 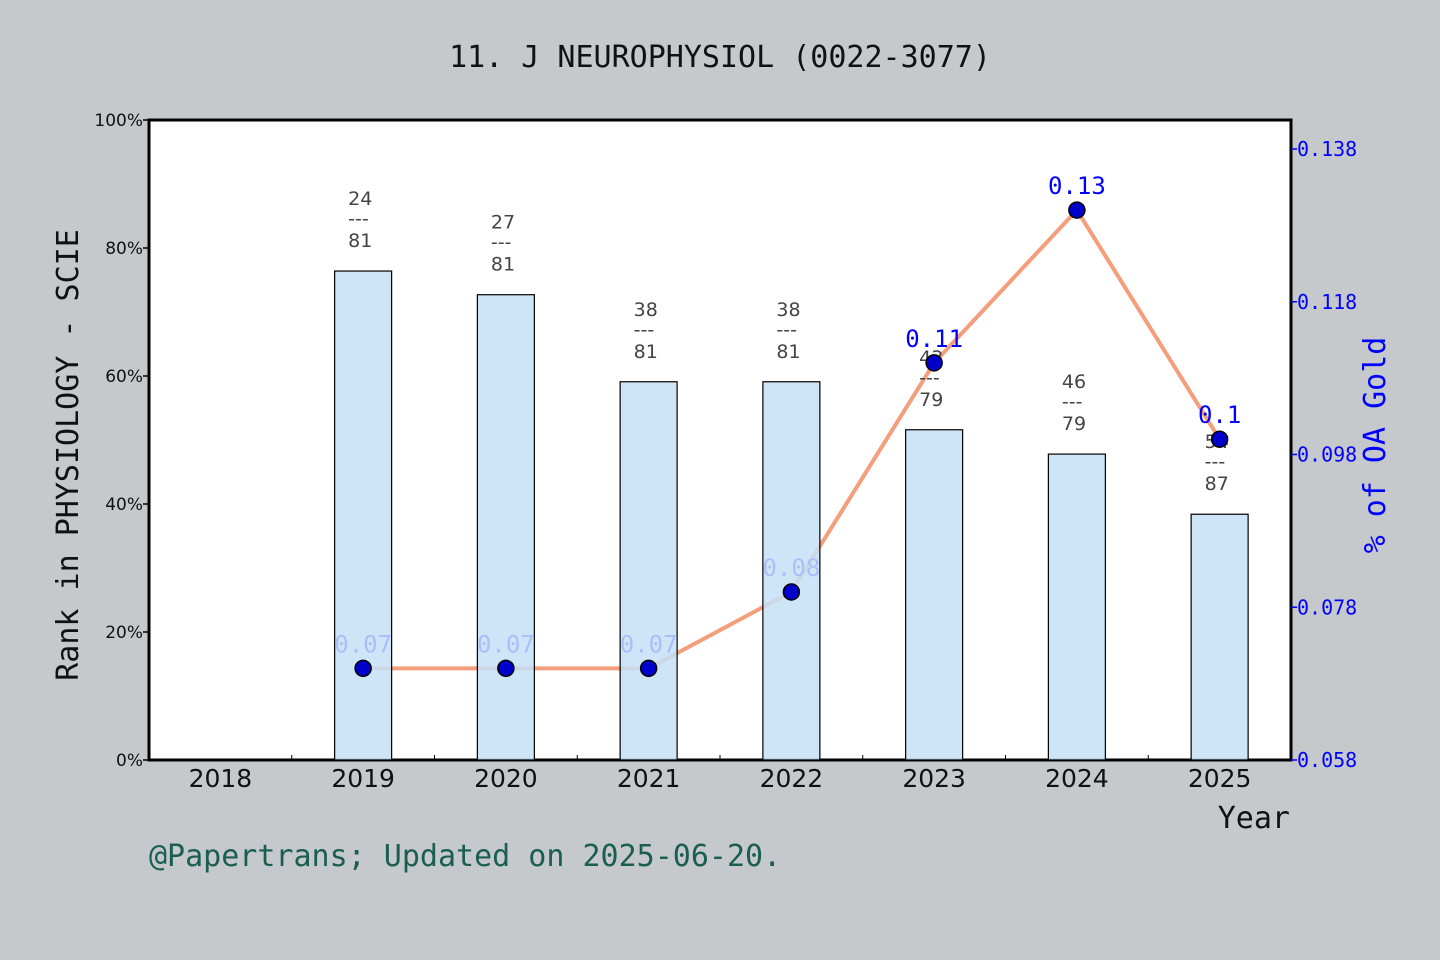 What do you see at coordinates (124, 633) in the screenshot?
I see `y-tick-label: 20%` at bounding box center [124, 633].